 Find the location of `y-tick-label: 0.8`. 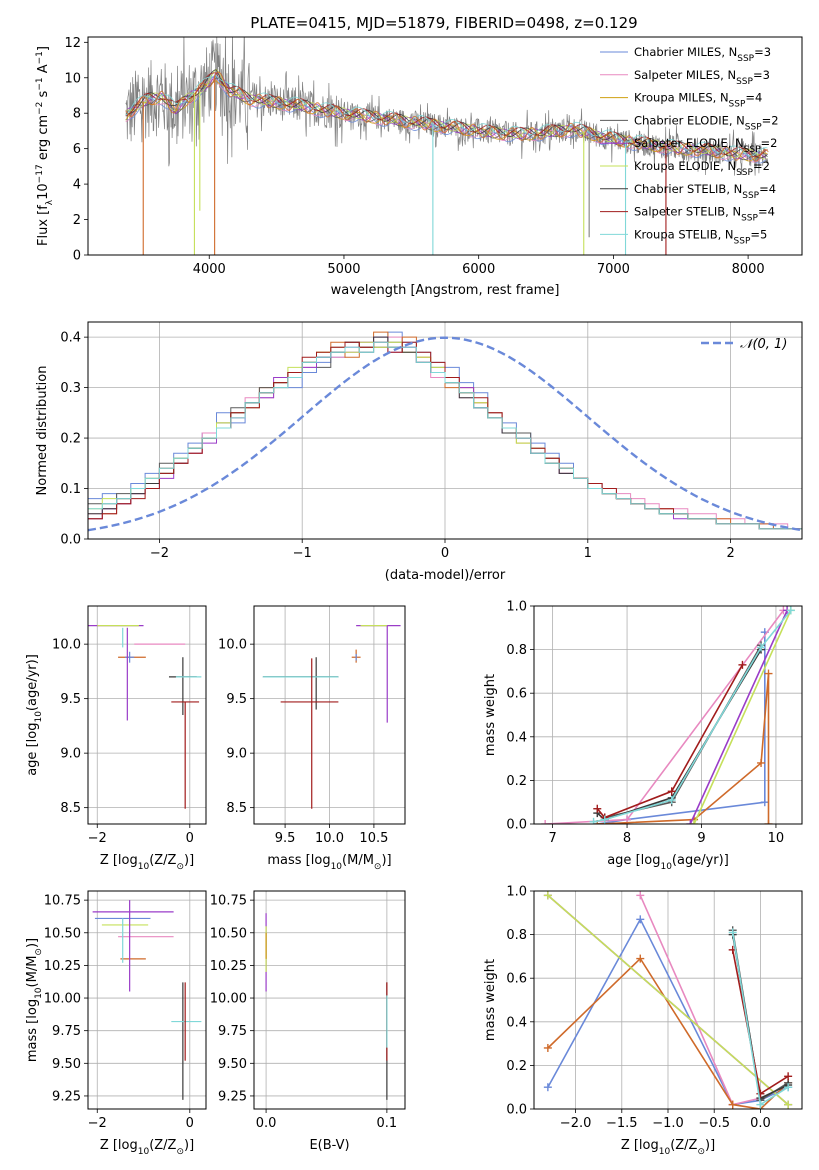

y-tick-label: 0.8 is located at coordinates (516, 650).